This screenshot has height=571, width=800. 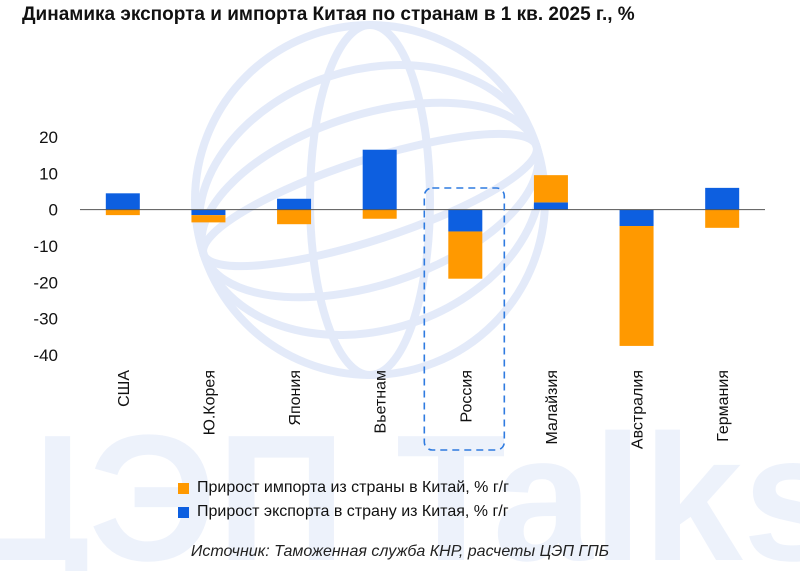 What do you see at coordinates (48, 137) in the screenshot?
I see `y-tick-label: 20` at bounding box center [48, 137].